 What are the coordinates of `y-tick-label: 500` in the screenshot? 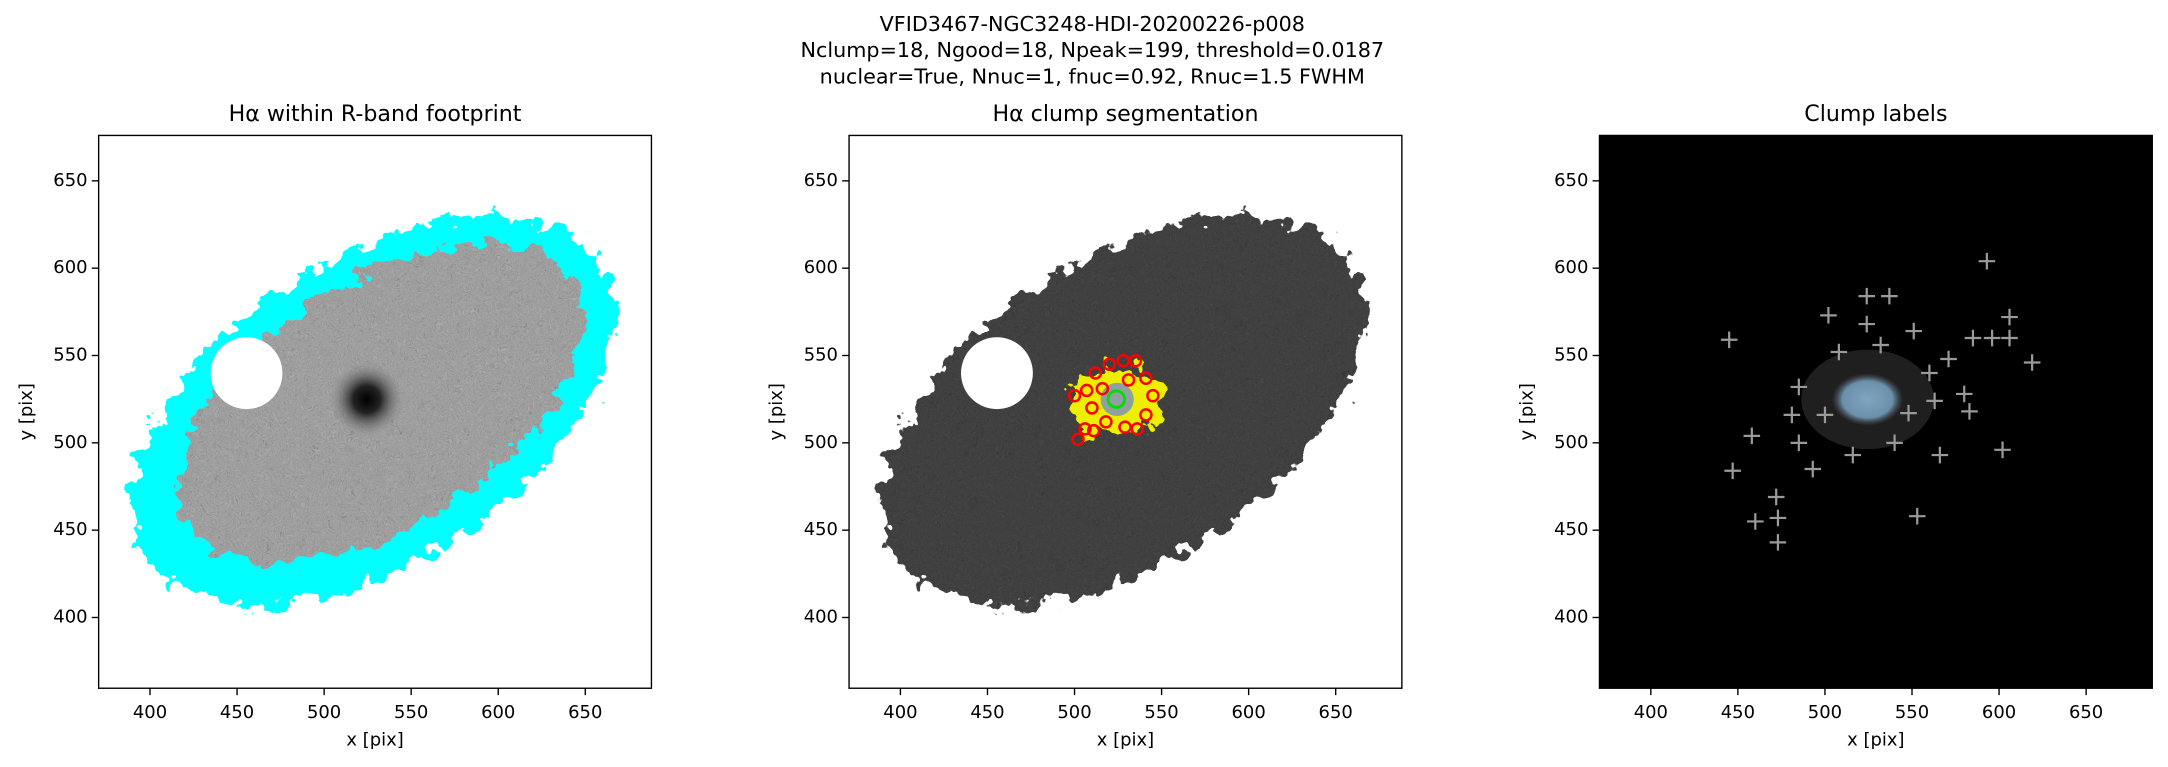 It's located at (1571, 442).